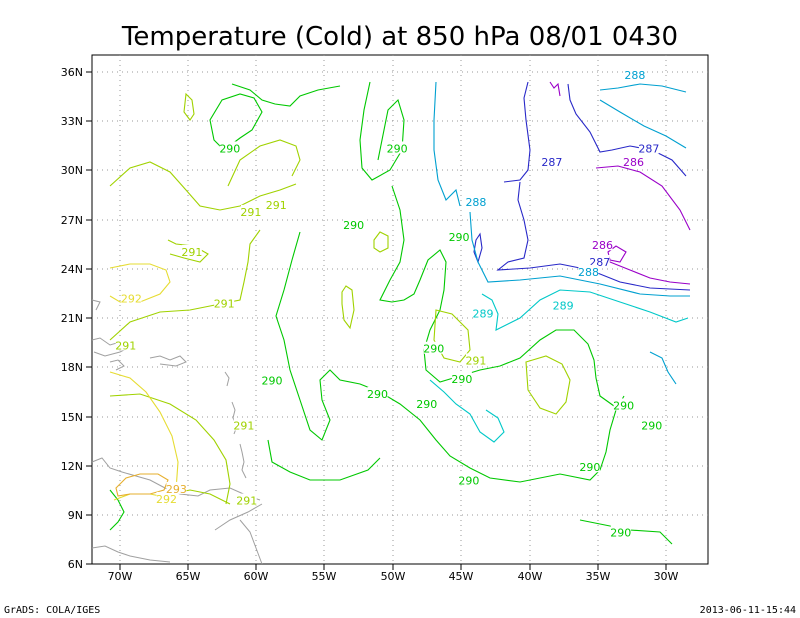 This screenshot has width=800, height=618. I want to click on lon-tick-label: 50W, so click(393, 576).